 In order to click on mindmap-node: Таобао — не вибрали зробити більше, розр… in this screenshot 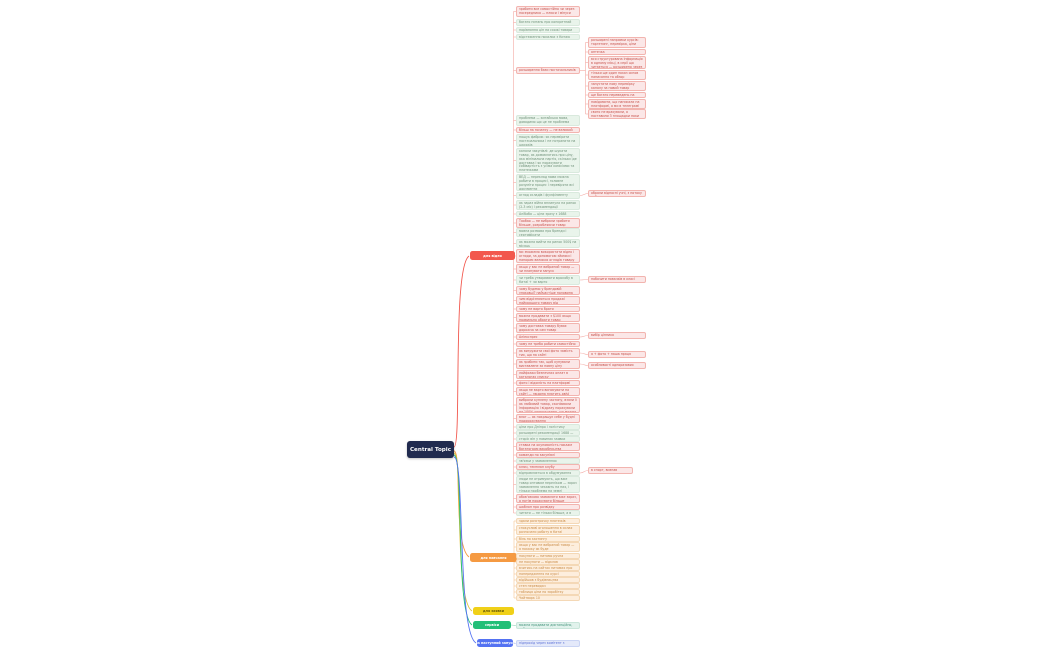, I will do `click(548, 223)`.